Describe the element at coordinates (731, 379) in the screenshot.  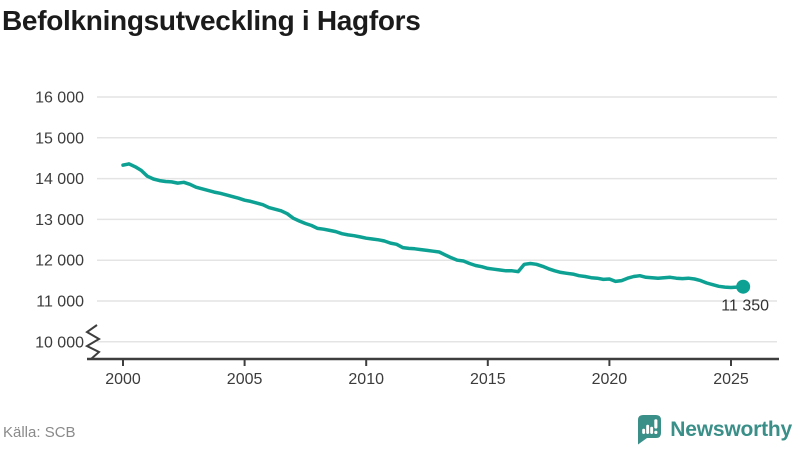
I see `x-tick-label: 2025` at that location.